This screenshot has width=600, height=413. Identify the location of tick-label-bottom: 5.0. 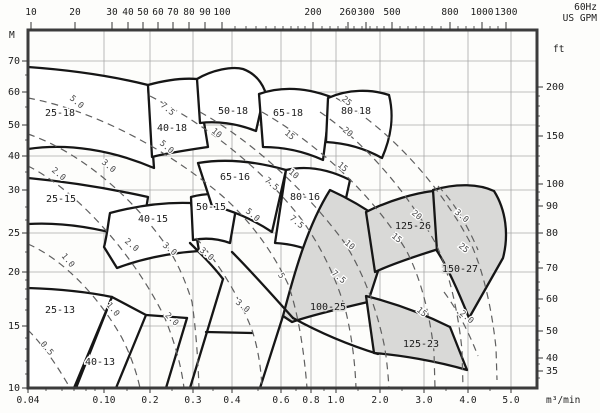
(510, 400).